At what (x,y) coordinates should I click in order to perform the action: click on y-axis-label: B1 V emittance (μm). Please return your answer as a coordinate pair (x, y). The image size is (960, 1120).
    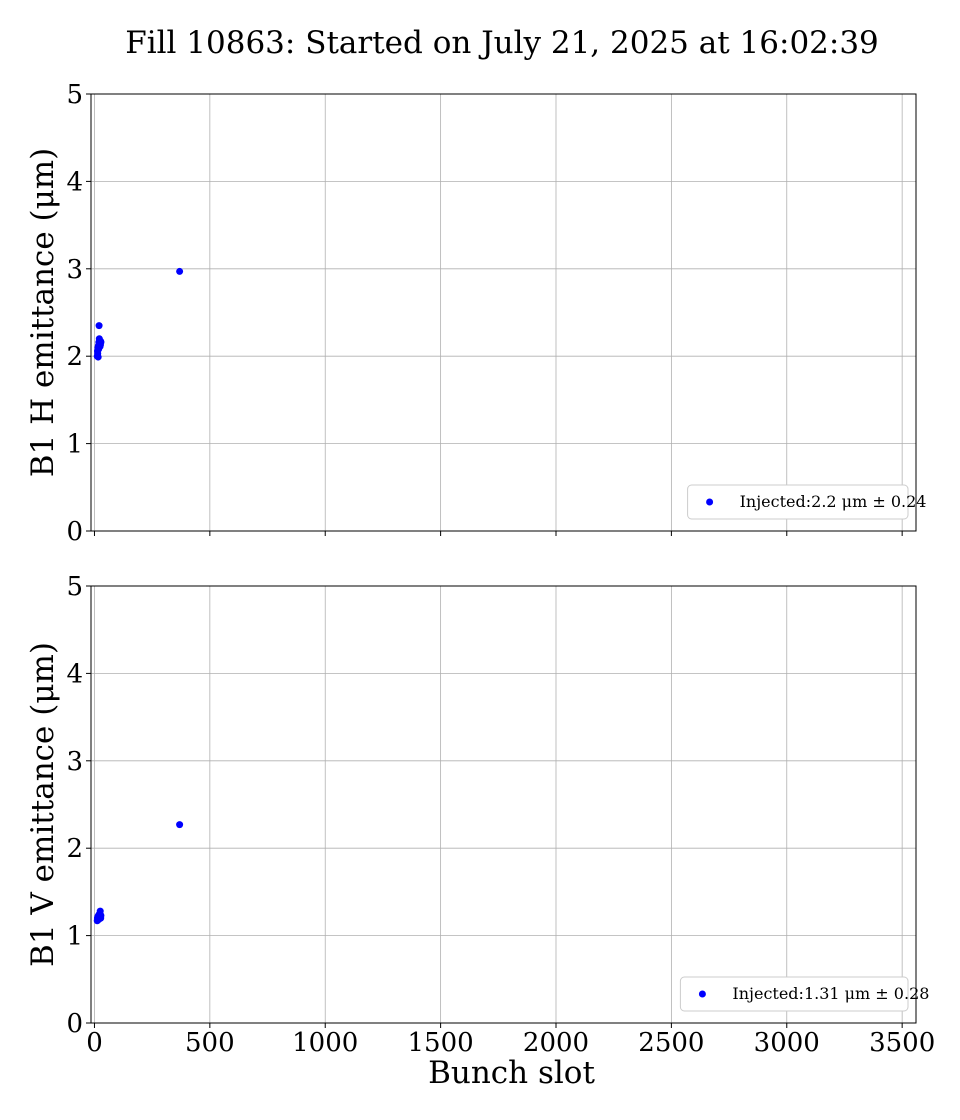
    Looking at the image, I should click on (43, 804).